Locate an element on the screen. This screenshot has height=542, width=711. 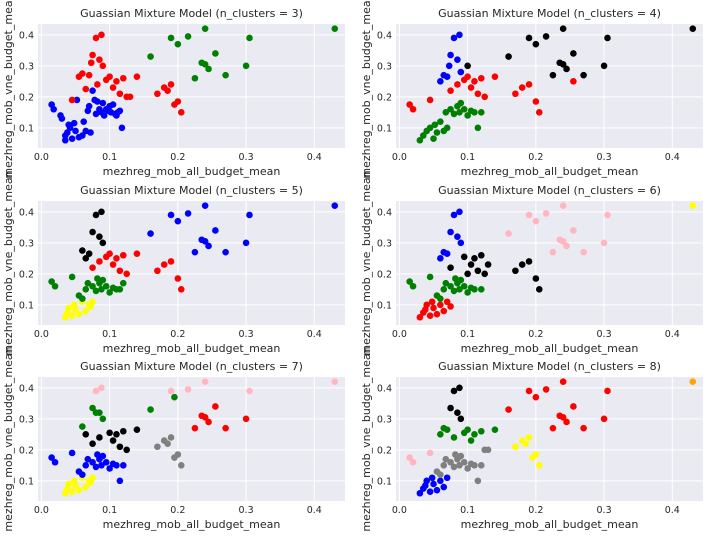
chart-title: Guassian Mixture Model (n_clusters = 5) is located at coordinates (191, 190).